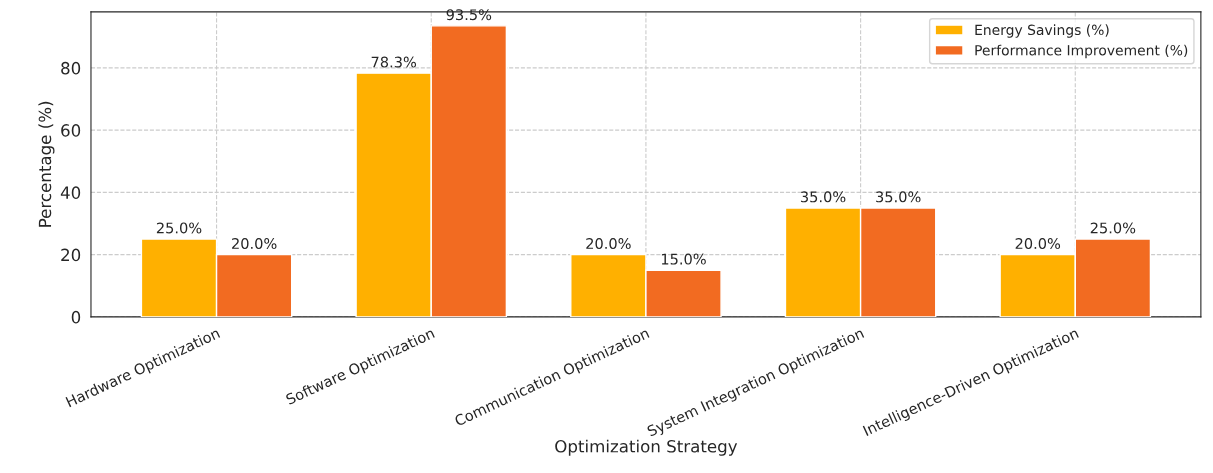  Describe the element at coordinates (469, 15) in the screenshot. I see `data-label: 93.5%` at that location.